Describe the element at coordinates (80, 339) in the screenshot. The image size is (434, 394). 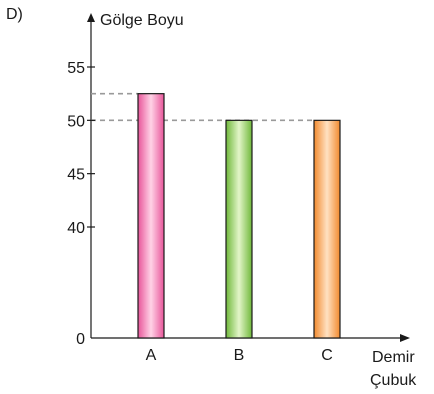
I see `y-tick-label-0: 0` at that location.